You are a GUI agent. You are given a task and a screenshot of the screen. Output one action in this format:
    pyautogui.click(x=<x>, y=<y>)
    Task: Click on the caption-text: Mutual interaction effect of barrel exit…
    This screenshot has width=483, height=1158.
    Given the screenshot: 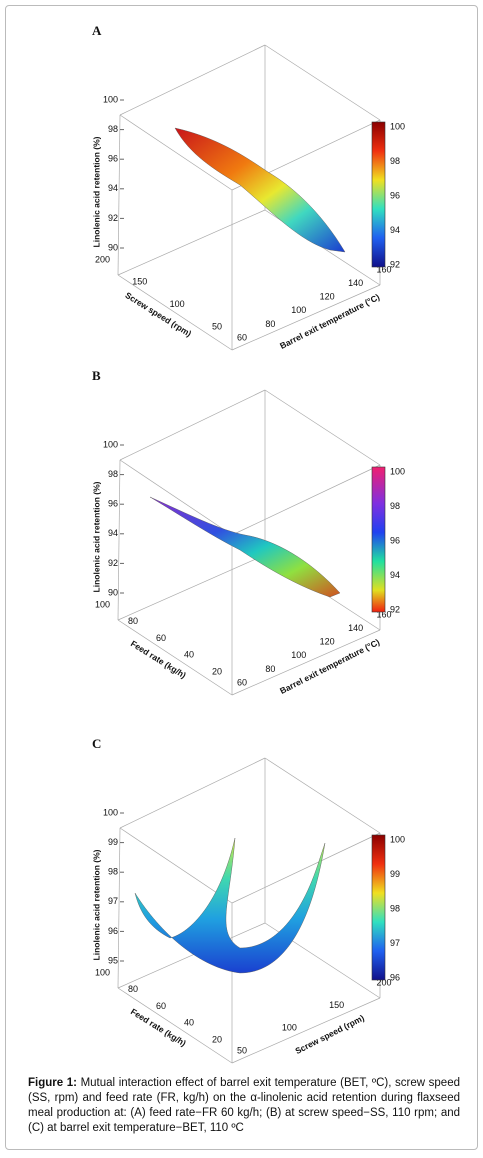 What is the action you would take?
    pyautogui.click(x=244, y=1105)
    